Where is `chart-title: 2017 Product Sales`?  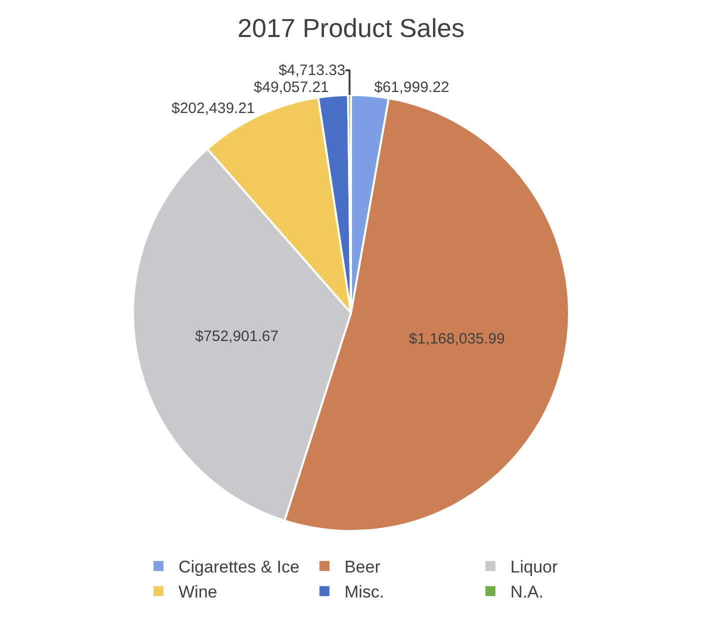 chart-title: 2017 Product Sales is located at coordinates (351, 27).